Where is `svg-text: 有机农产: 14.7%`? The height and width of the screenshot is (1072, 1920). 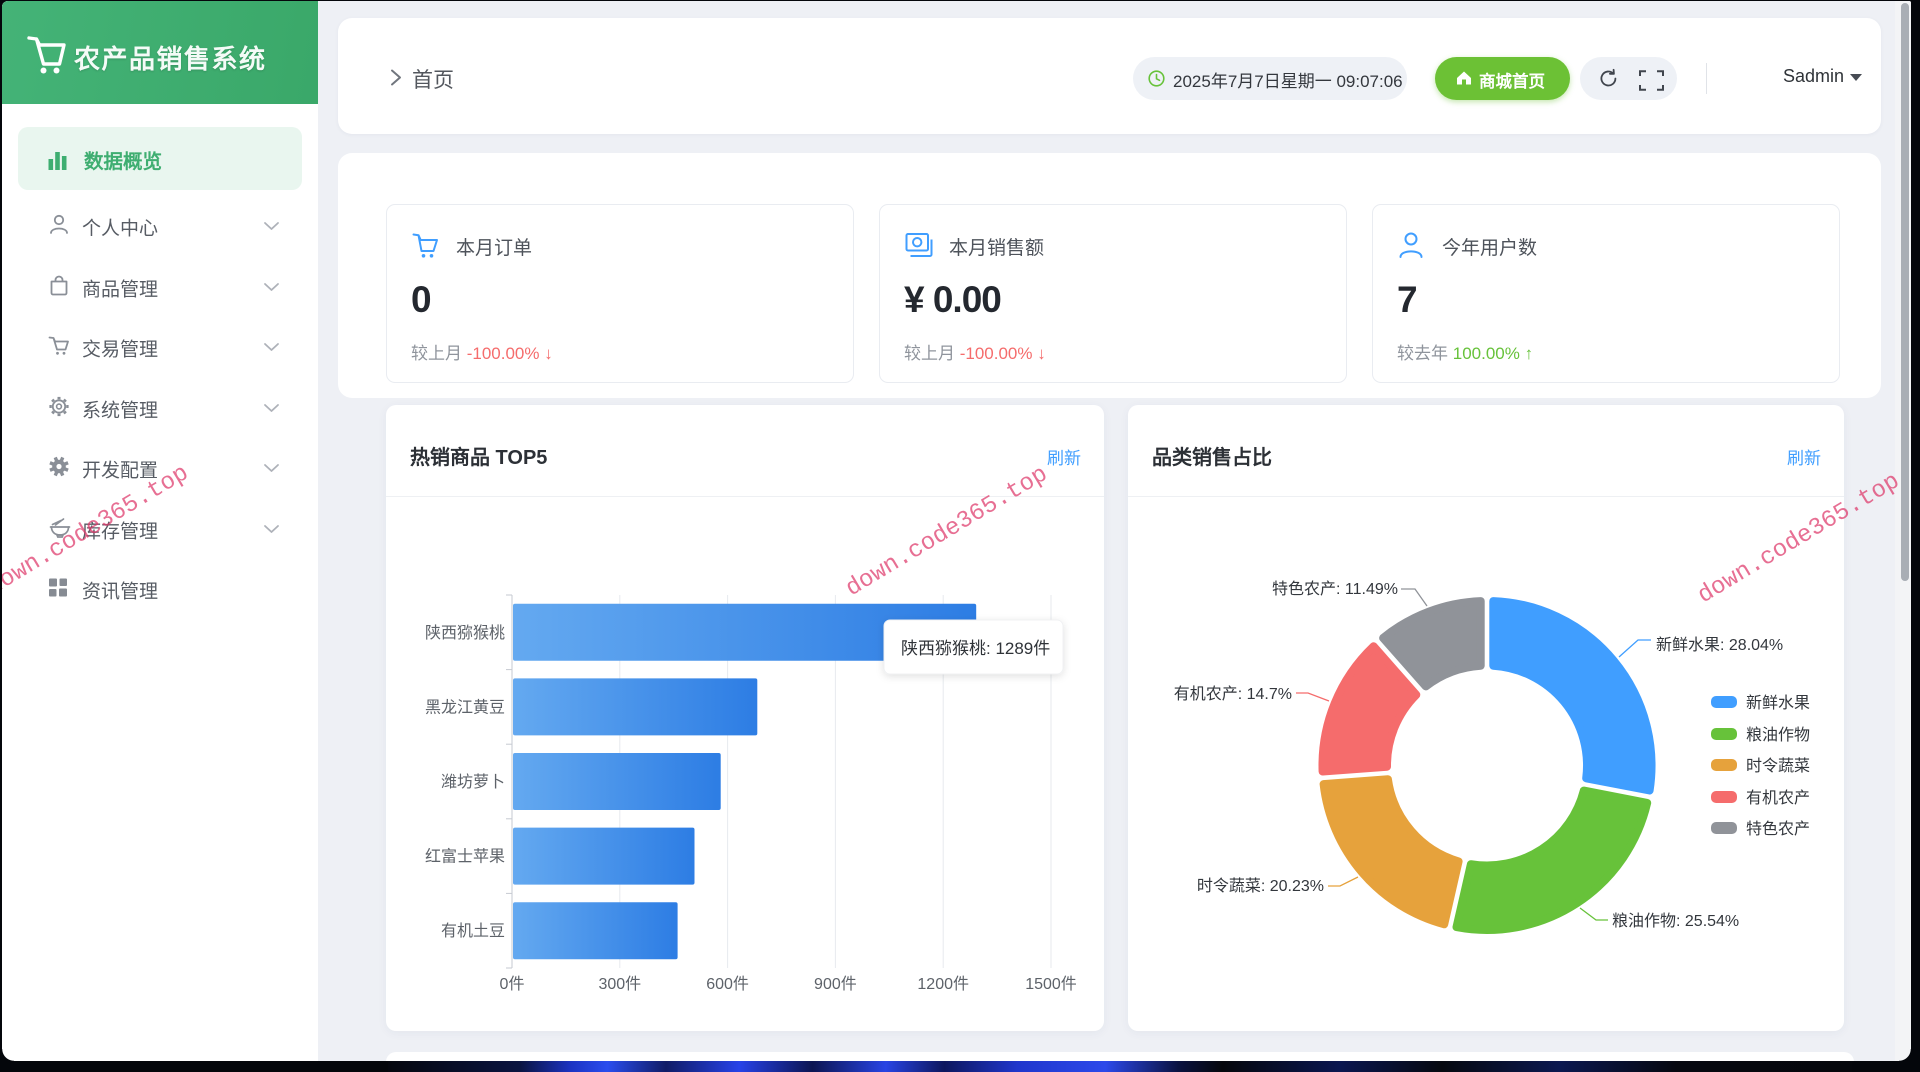
svg-text: 有机农产: 14.7% is located at coordinates (1233, 694).